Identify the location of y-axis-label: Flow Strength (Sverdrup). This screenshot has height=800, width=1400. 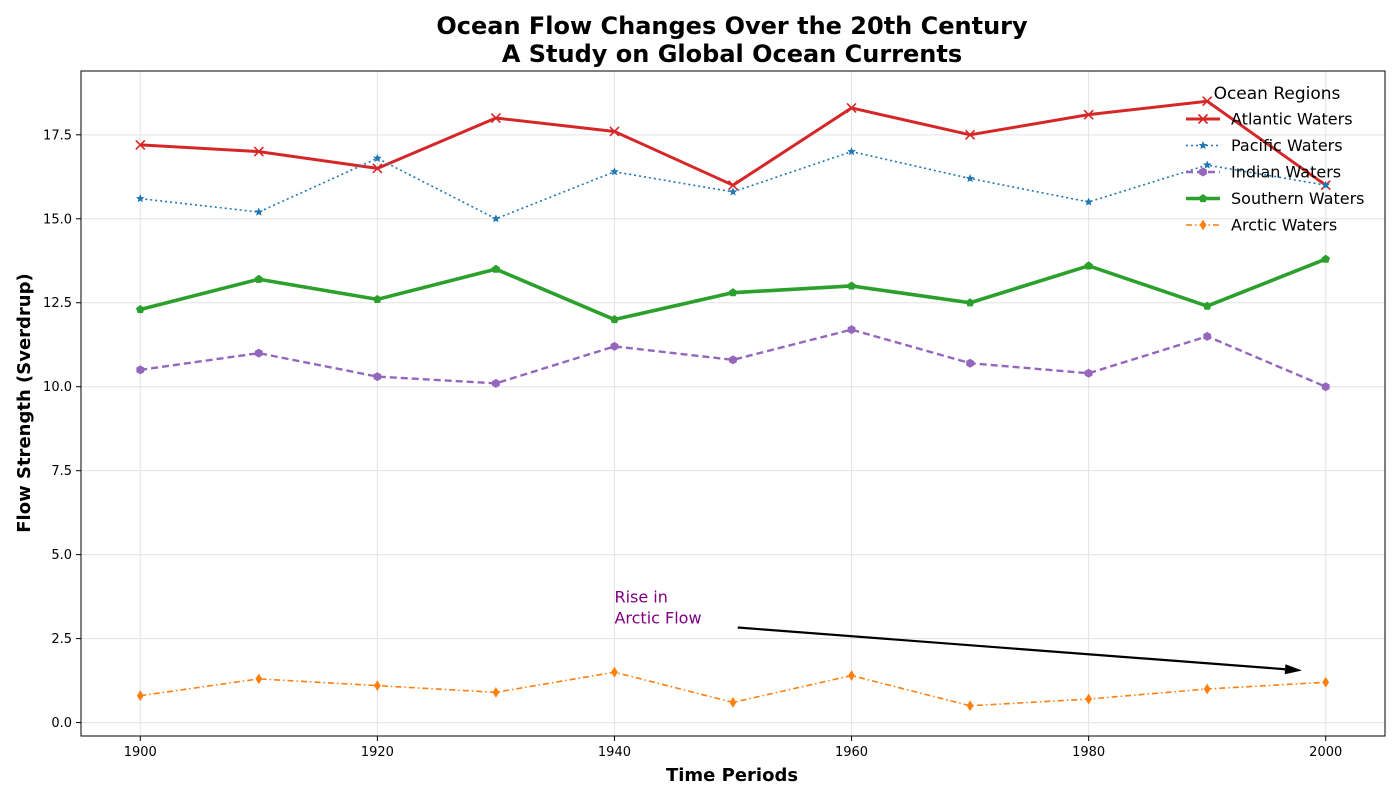
(24, 402).